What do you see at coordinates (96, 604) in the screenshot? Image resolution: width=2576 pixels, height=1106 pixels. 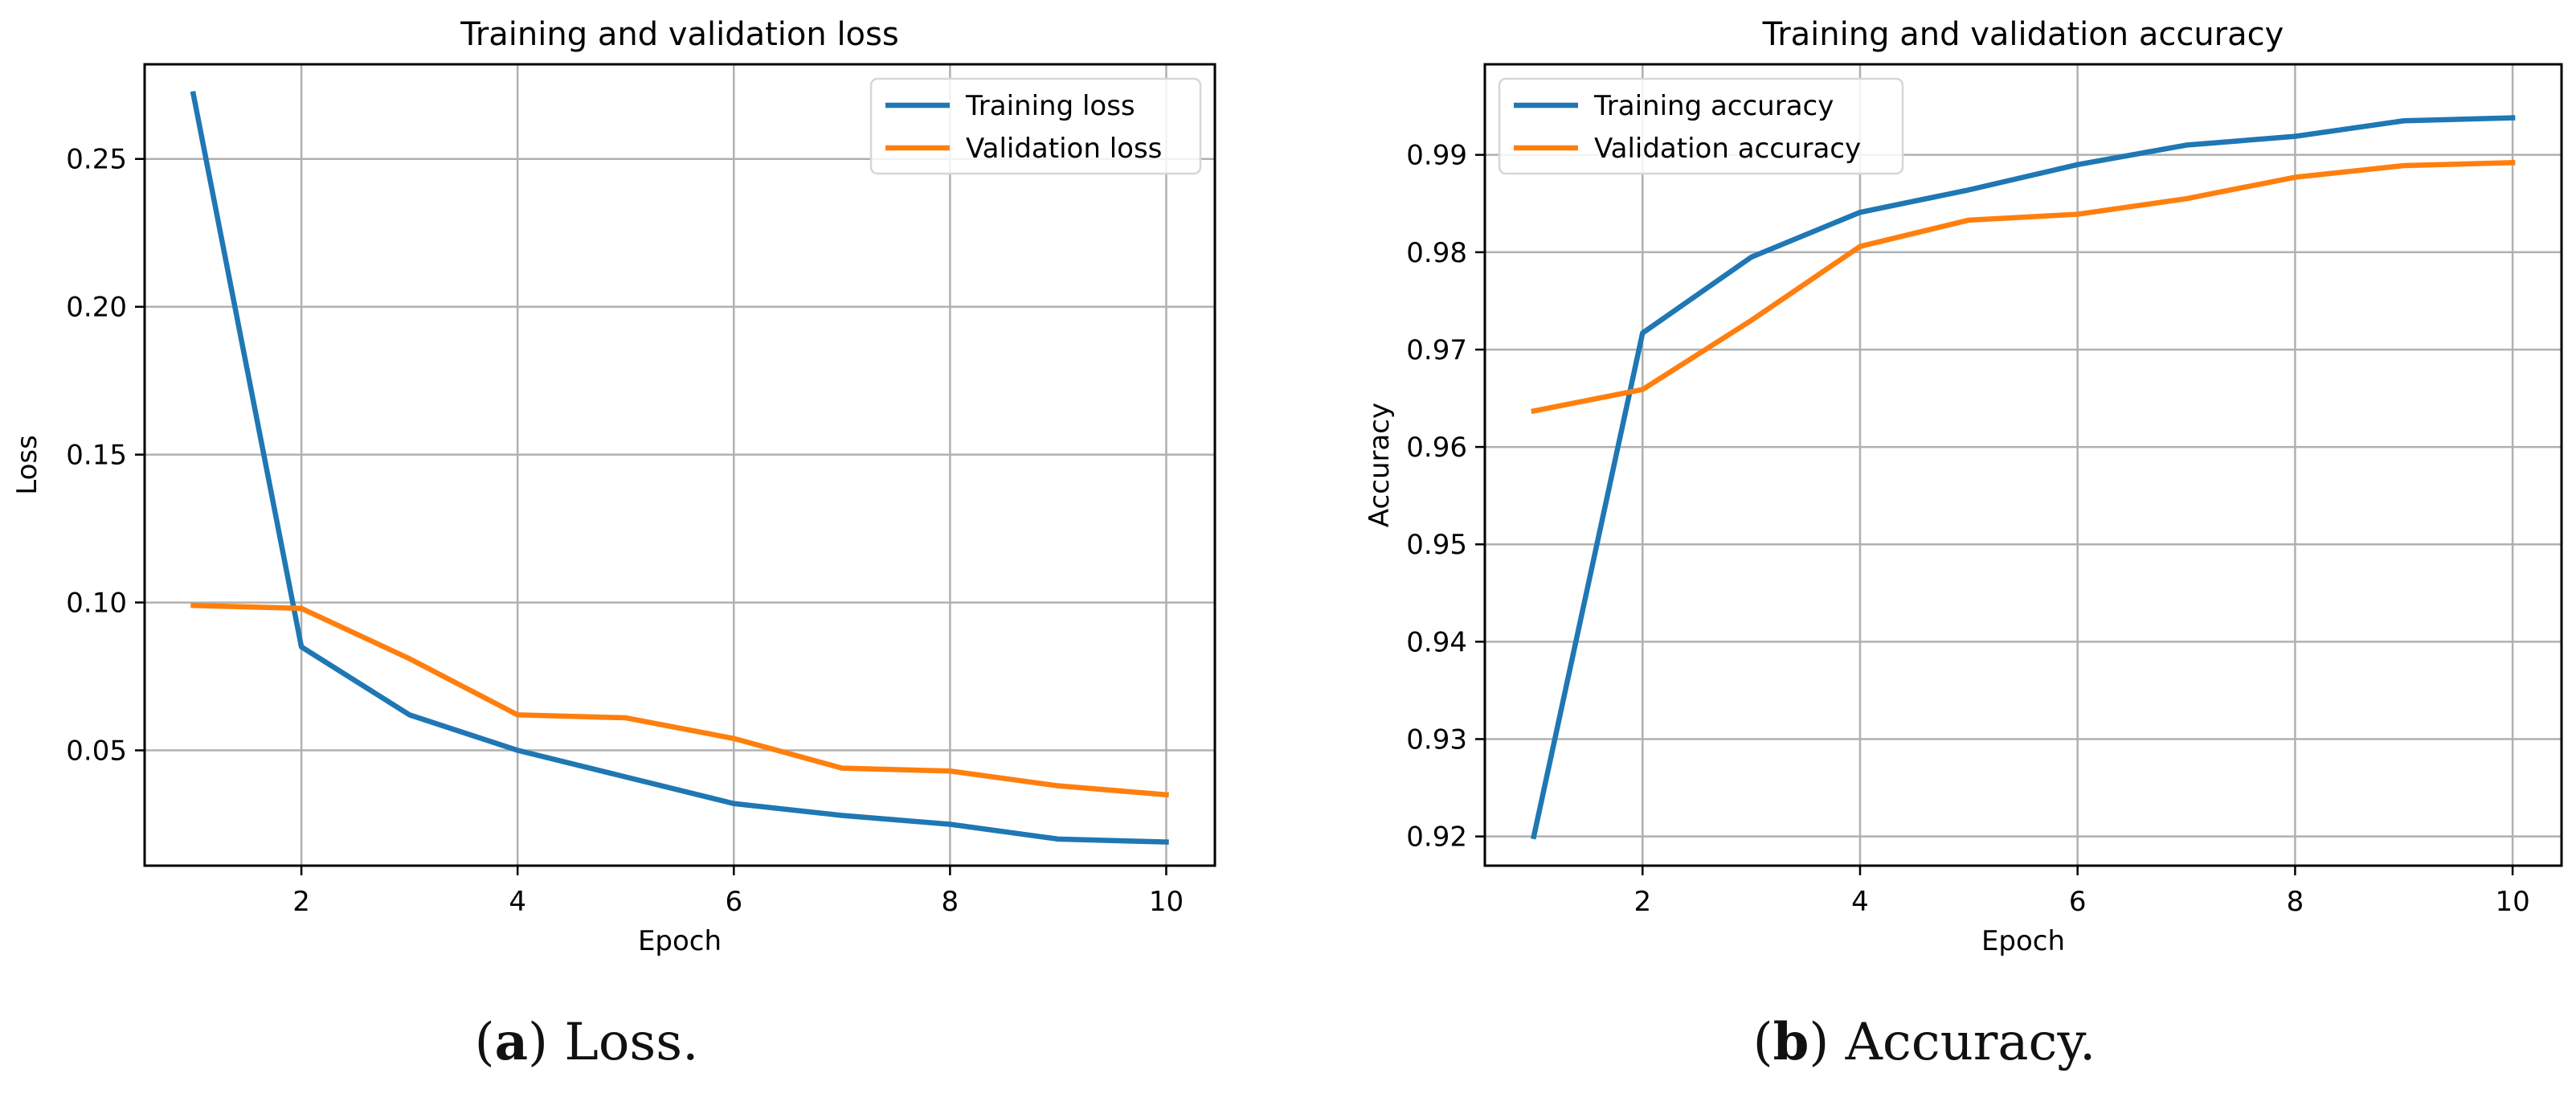 I see `y-tick-label: 0.10` at bounding box center [96, 604].